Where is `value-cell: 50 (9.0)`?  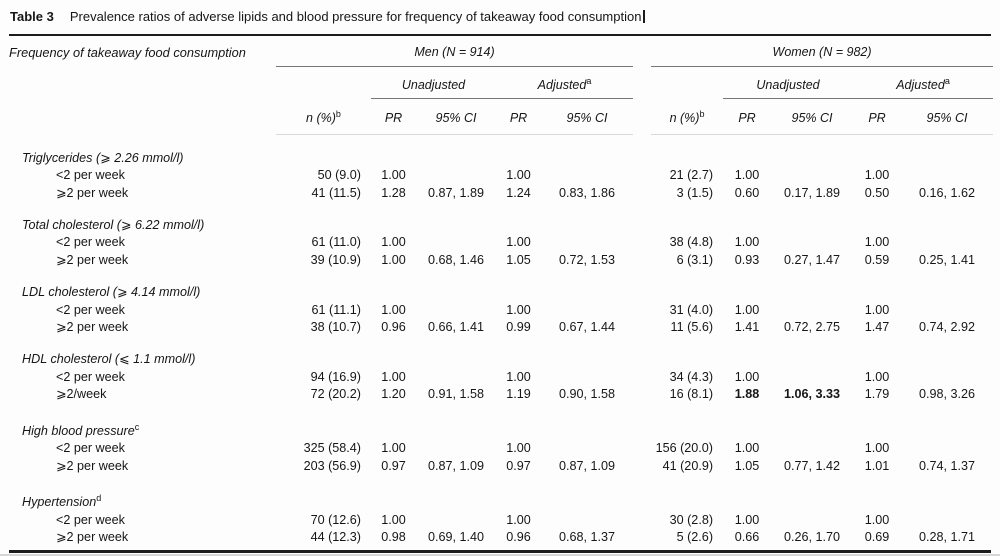 value-cell: 50 (9.0) is located at coordinates (339, 175).